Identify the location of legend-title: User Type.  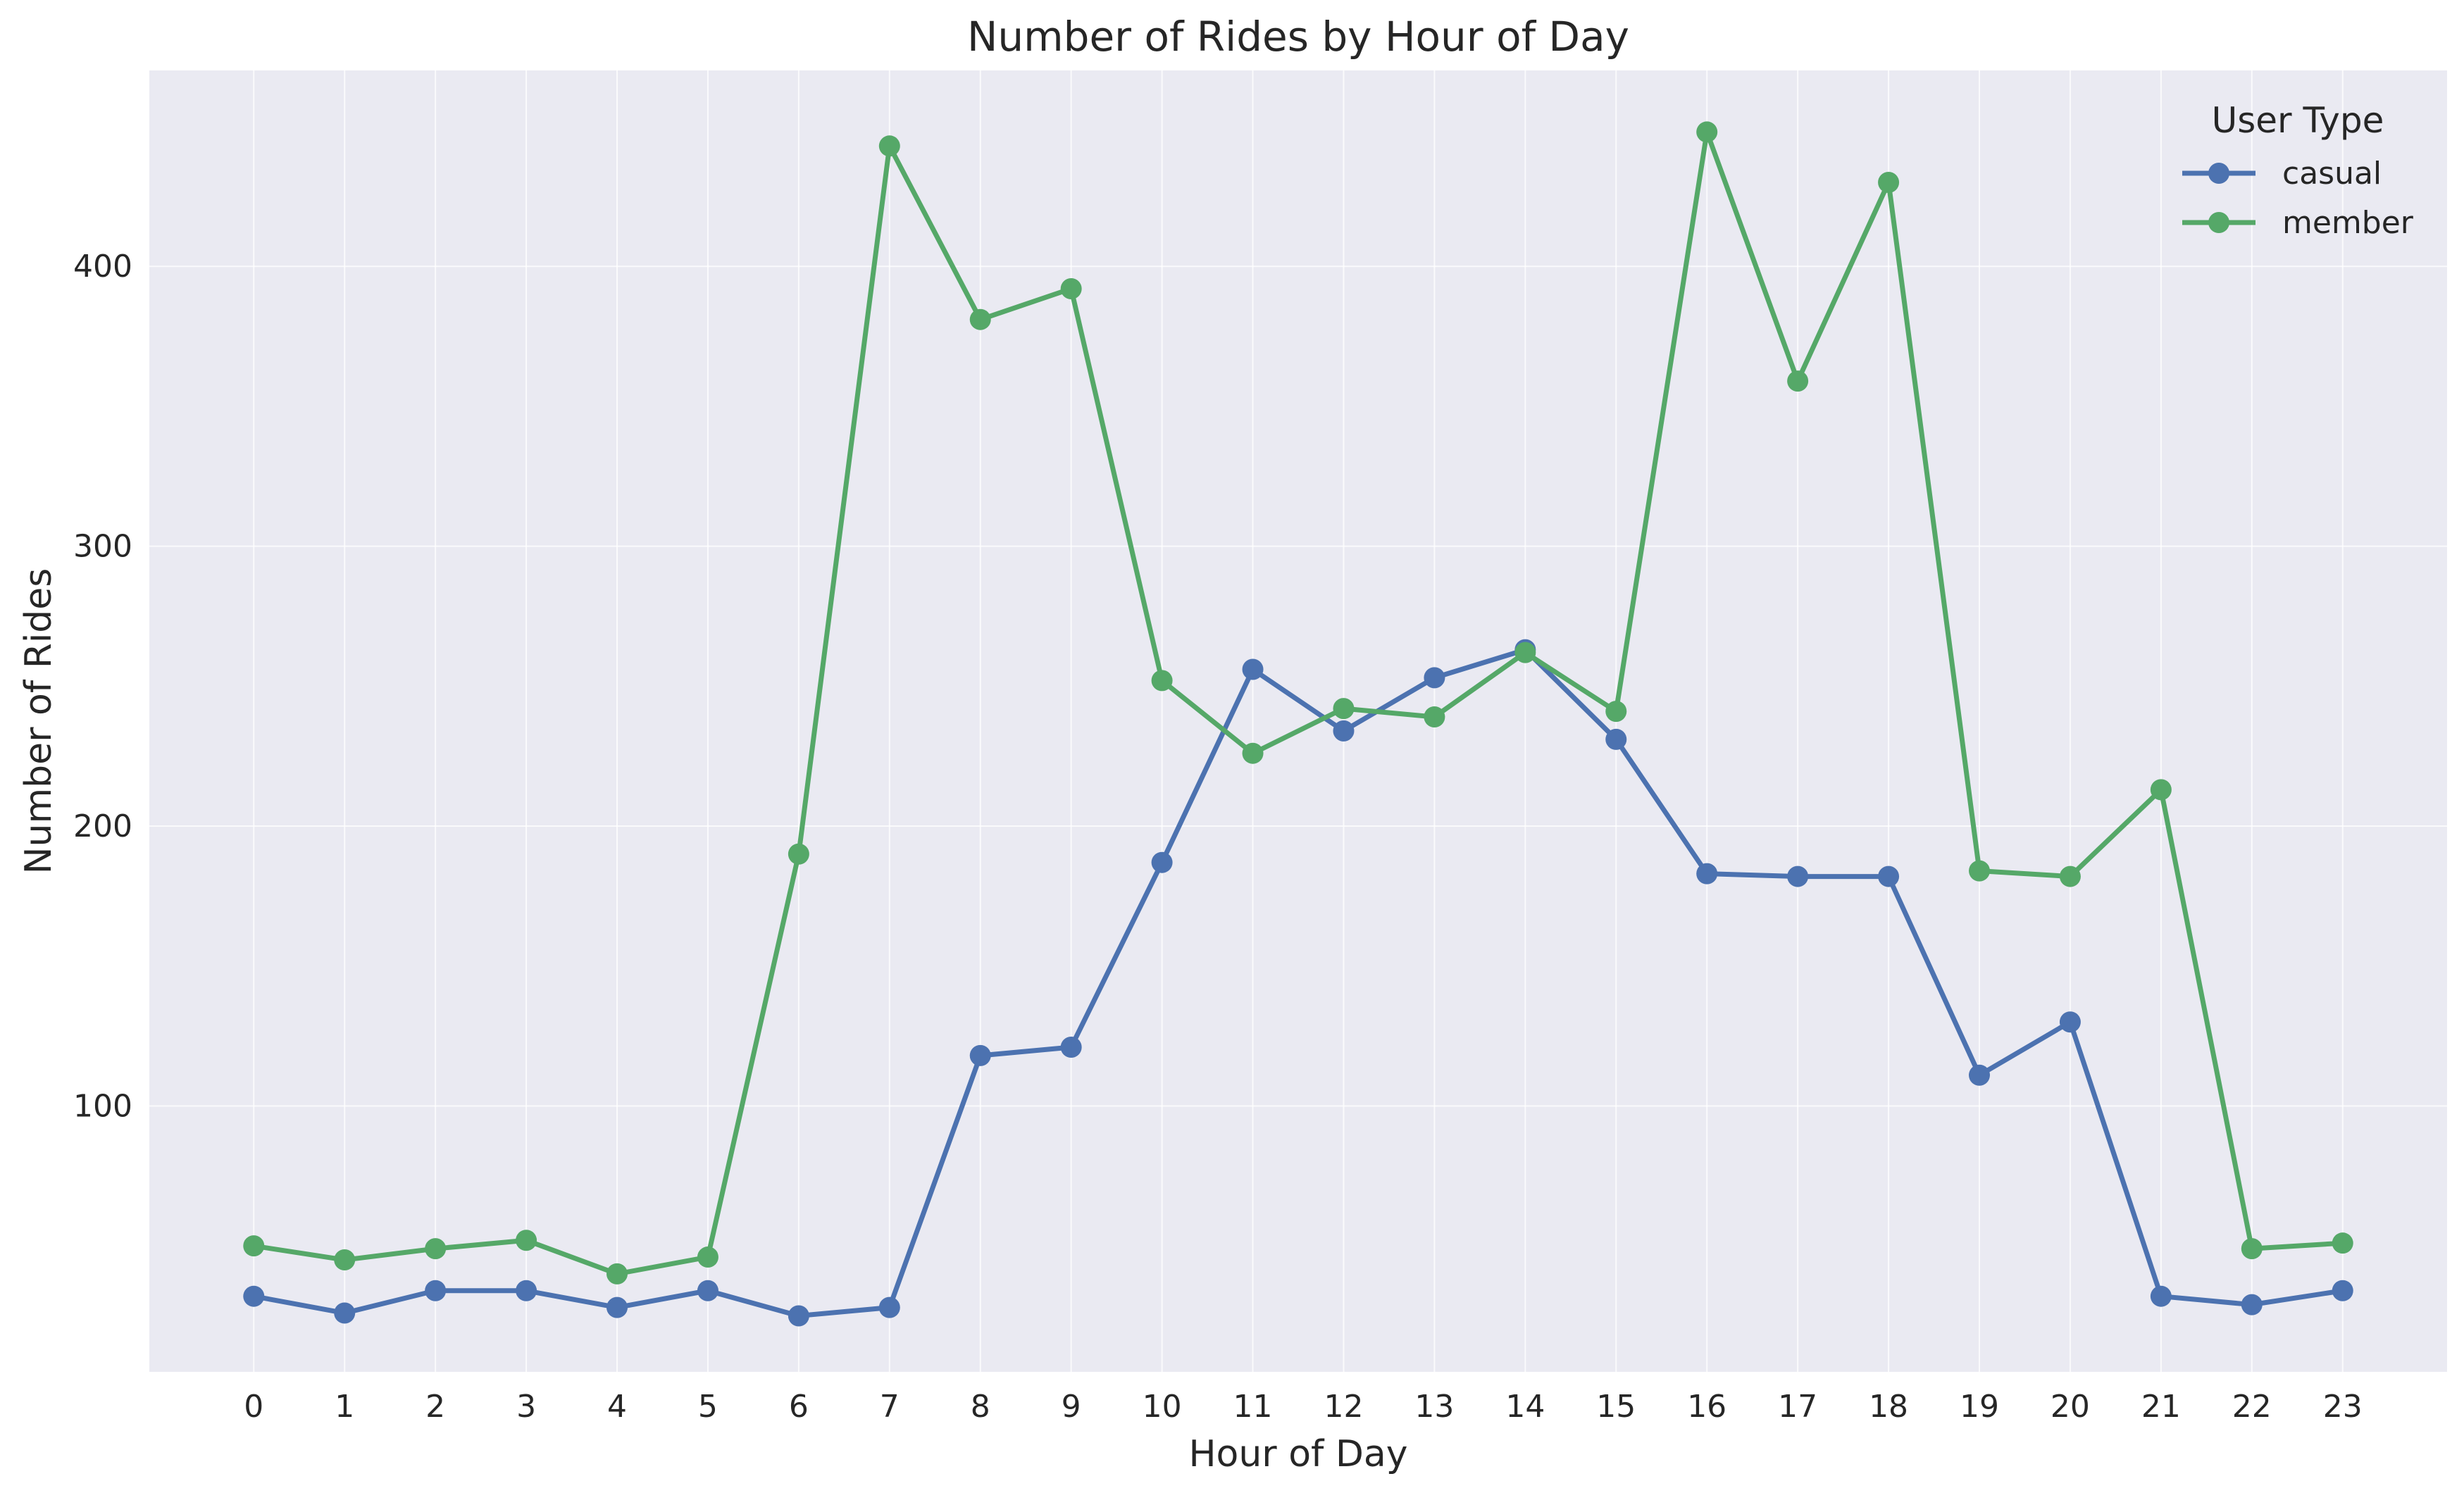
(2298, 120).